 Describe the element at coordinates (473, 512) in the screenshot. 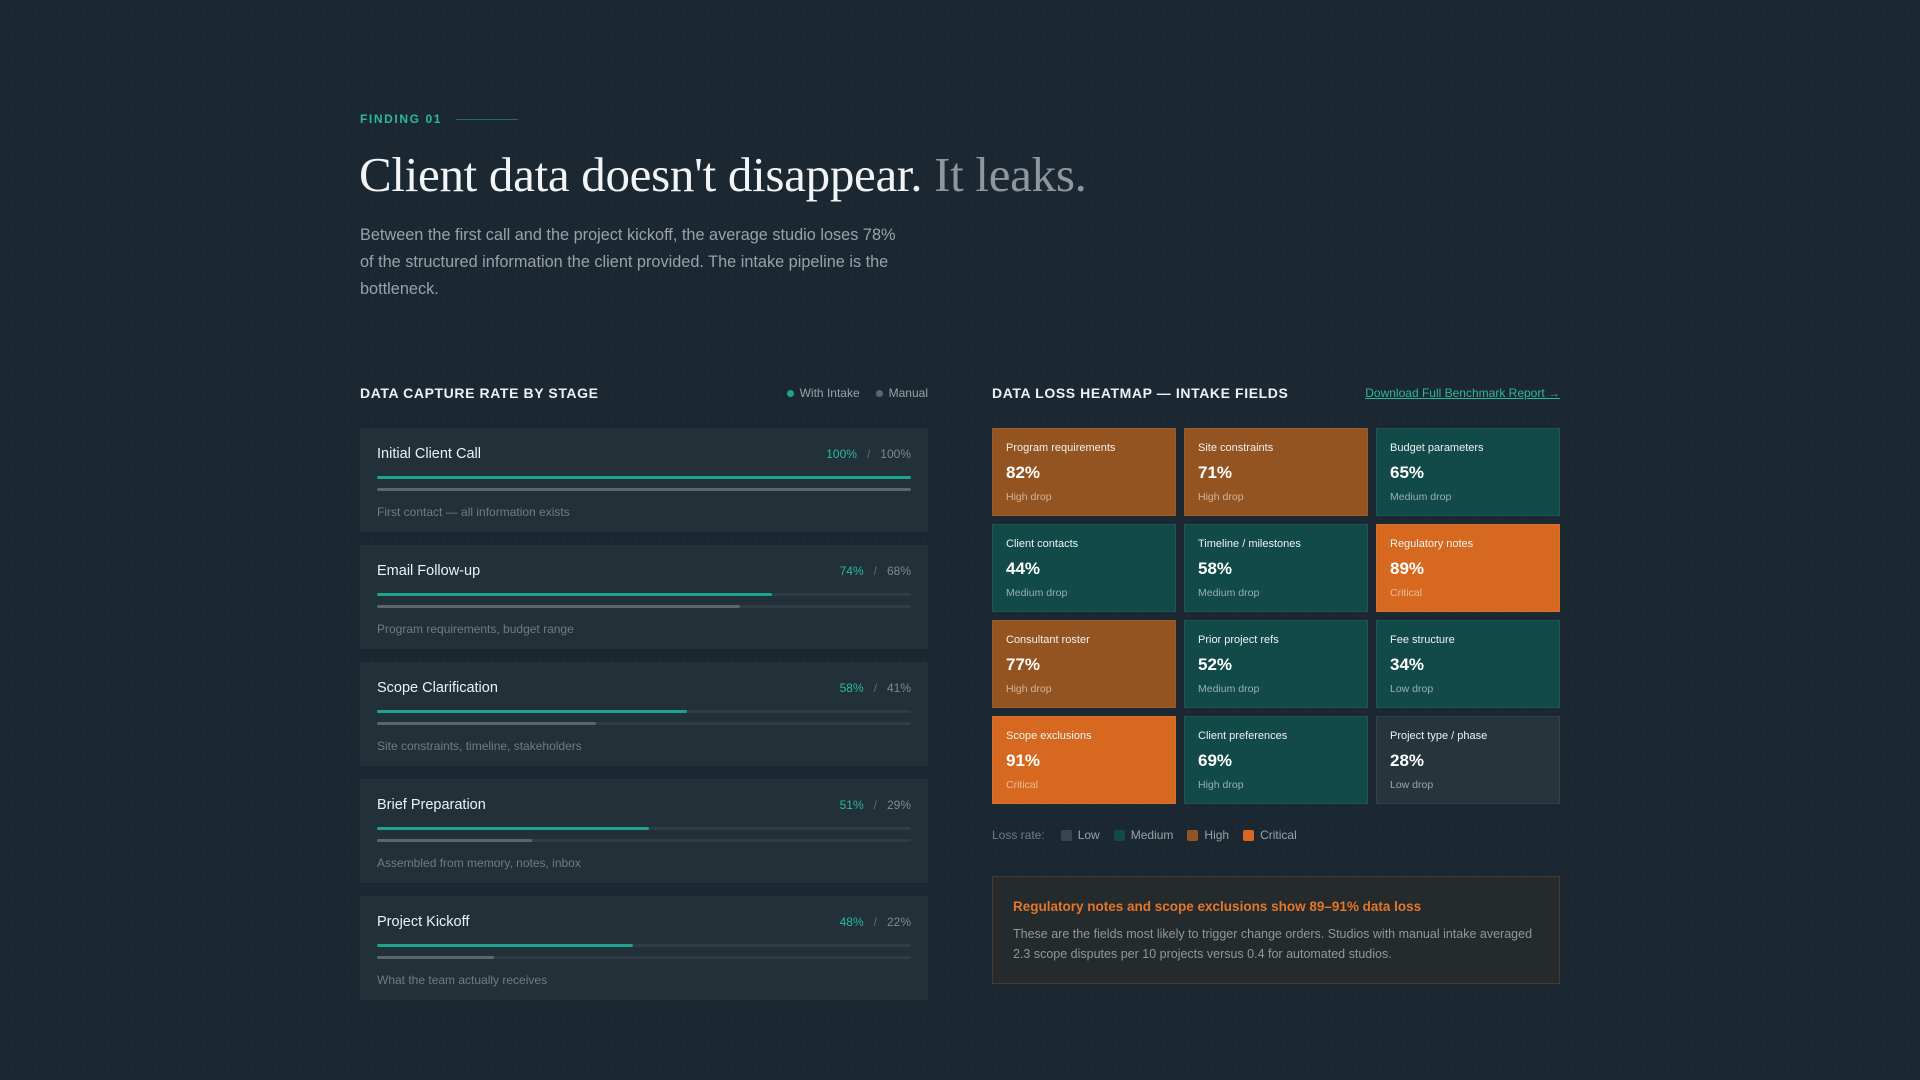

I see `stage-description: First contact — all information exists` at that location.